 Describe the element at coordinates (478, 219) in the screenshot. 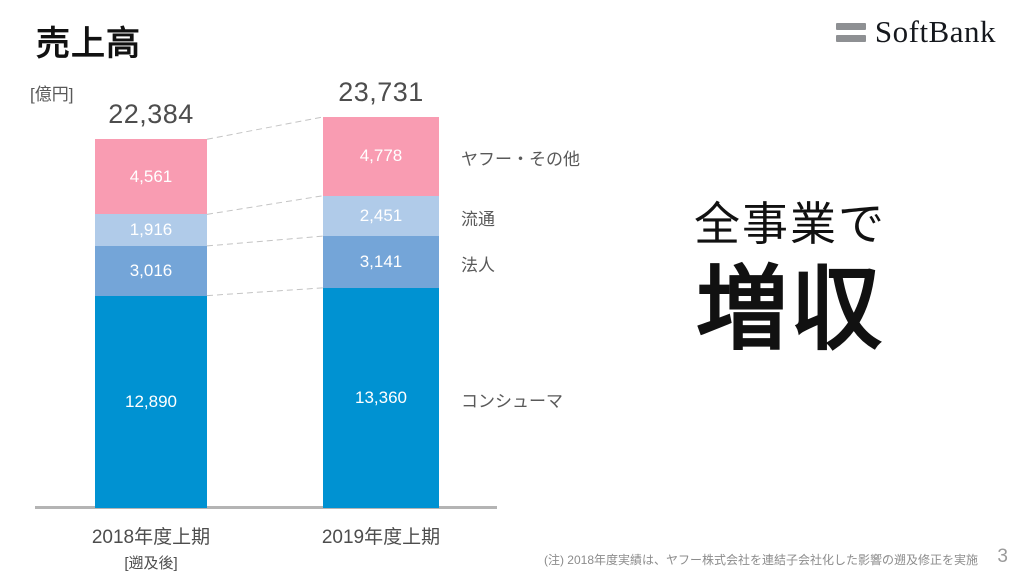

I see `series-label-distribution: 流通` at that location.